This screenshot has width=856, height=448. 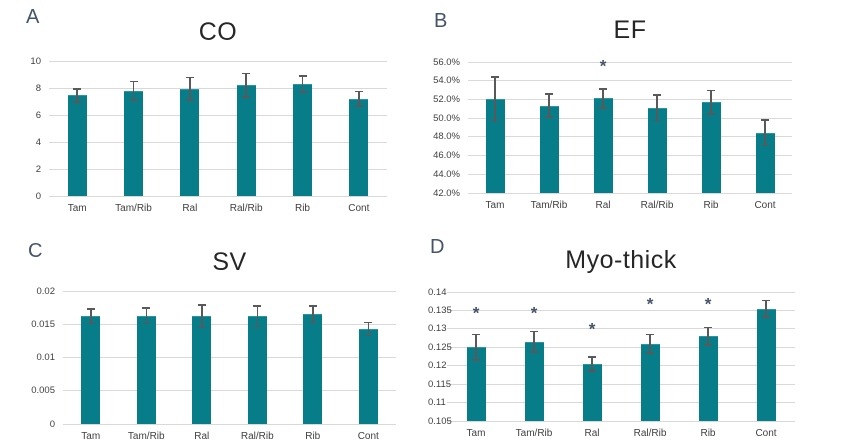 What do you see at coordinates (38, 88) in the screenshot?
I see `y-axis-tick-label: 8` at bounding box center [38, 88].